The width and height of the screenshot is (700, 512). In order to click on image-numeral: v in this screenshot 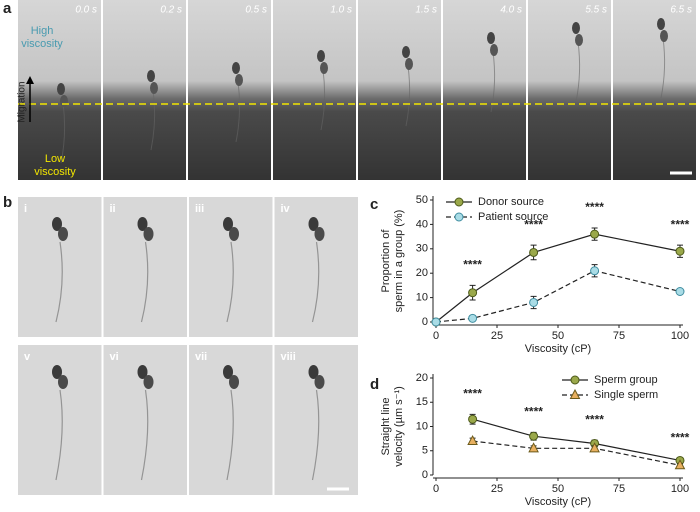, I will do `click(27, 357)`.